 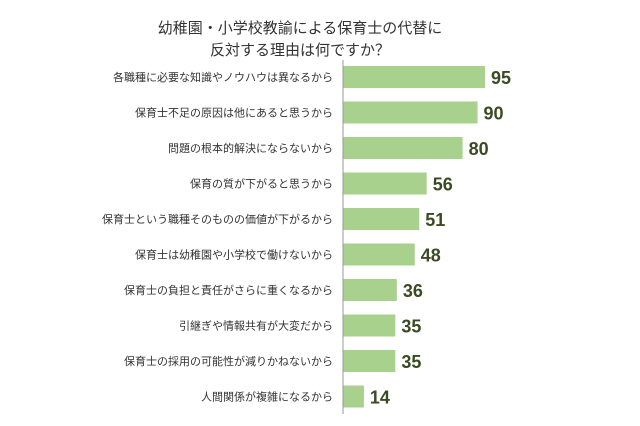 I want to click on data-label: 80, so click(x=479, y=149).